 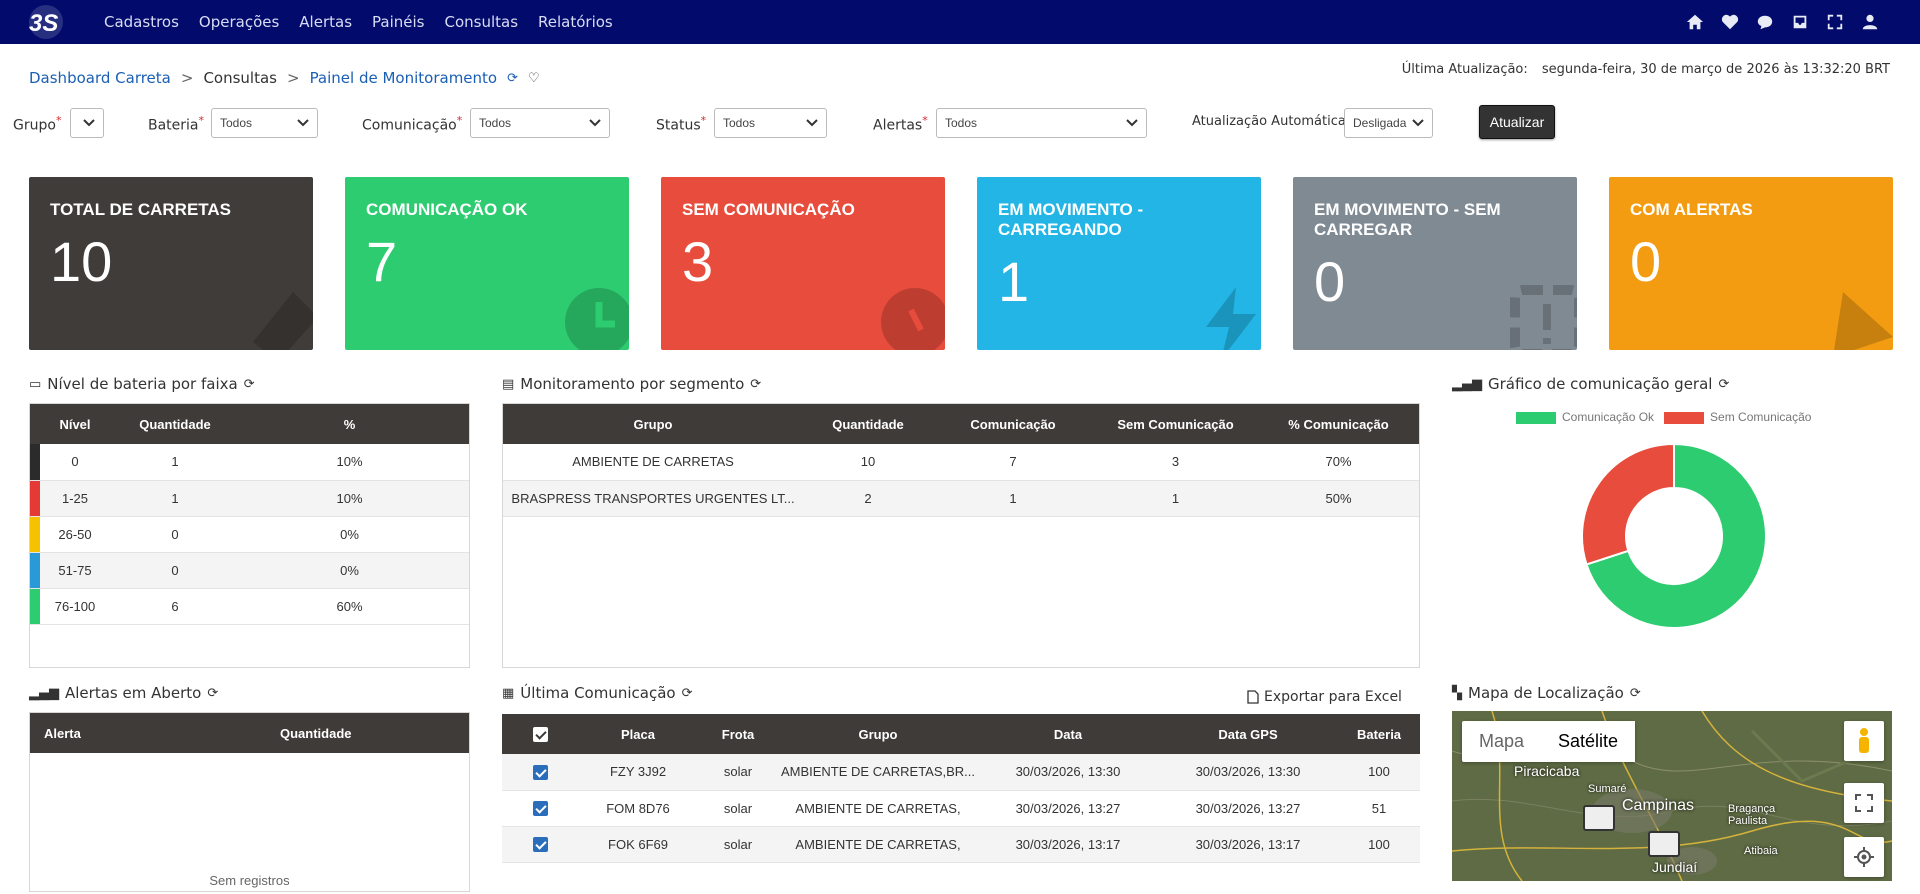 I want to click on menu-paineis: Painéis, so click(x=398, y=22).